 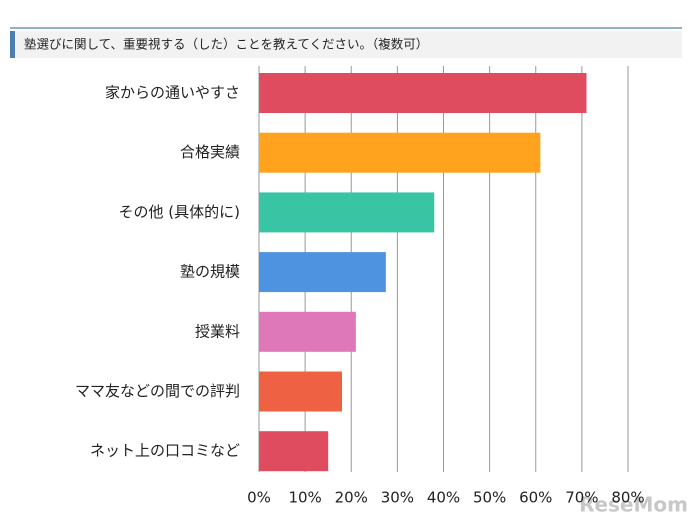 I want to click on title-accent, so click(x=12, y=44).